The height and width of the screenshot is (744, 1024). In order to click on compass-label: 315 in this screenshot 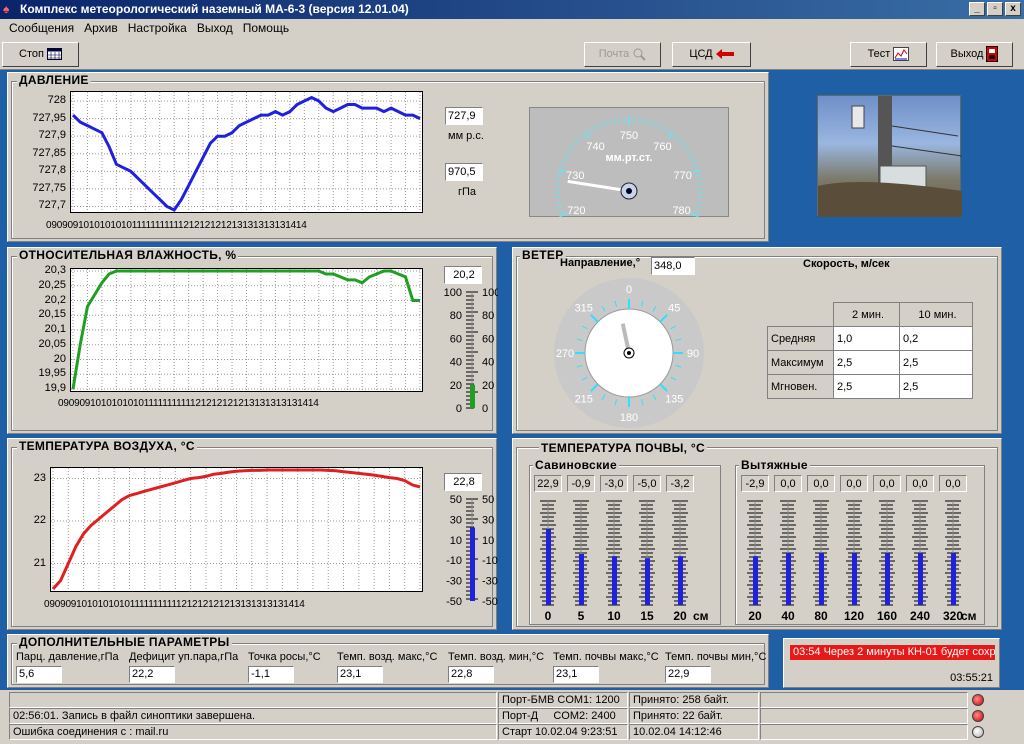, I will do `click(584, 309)`.